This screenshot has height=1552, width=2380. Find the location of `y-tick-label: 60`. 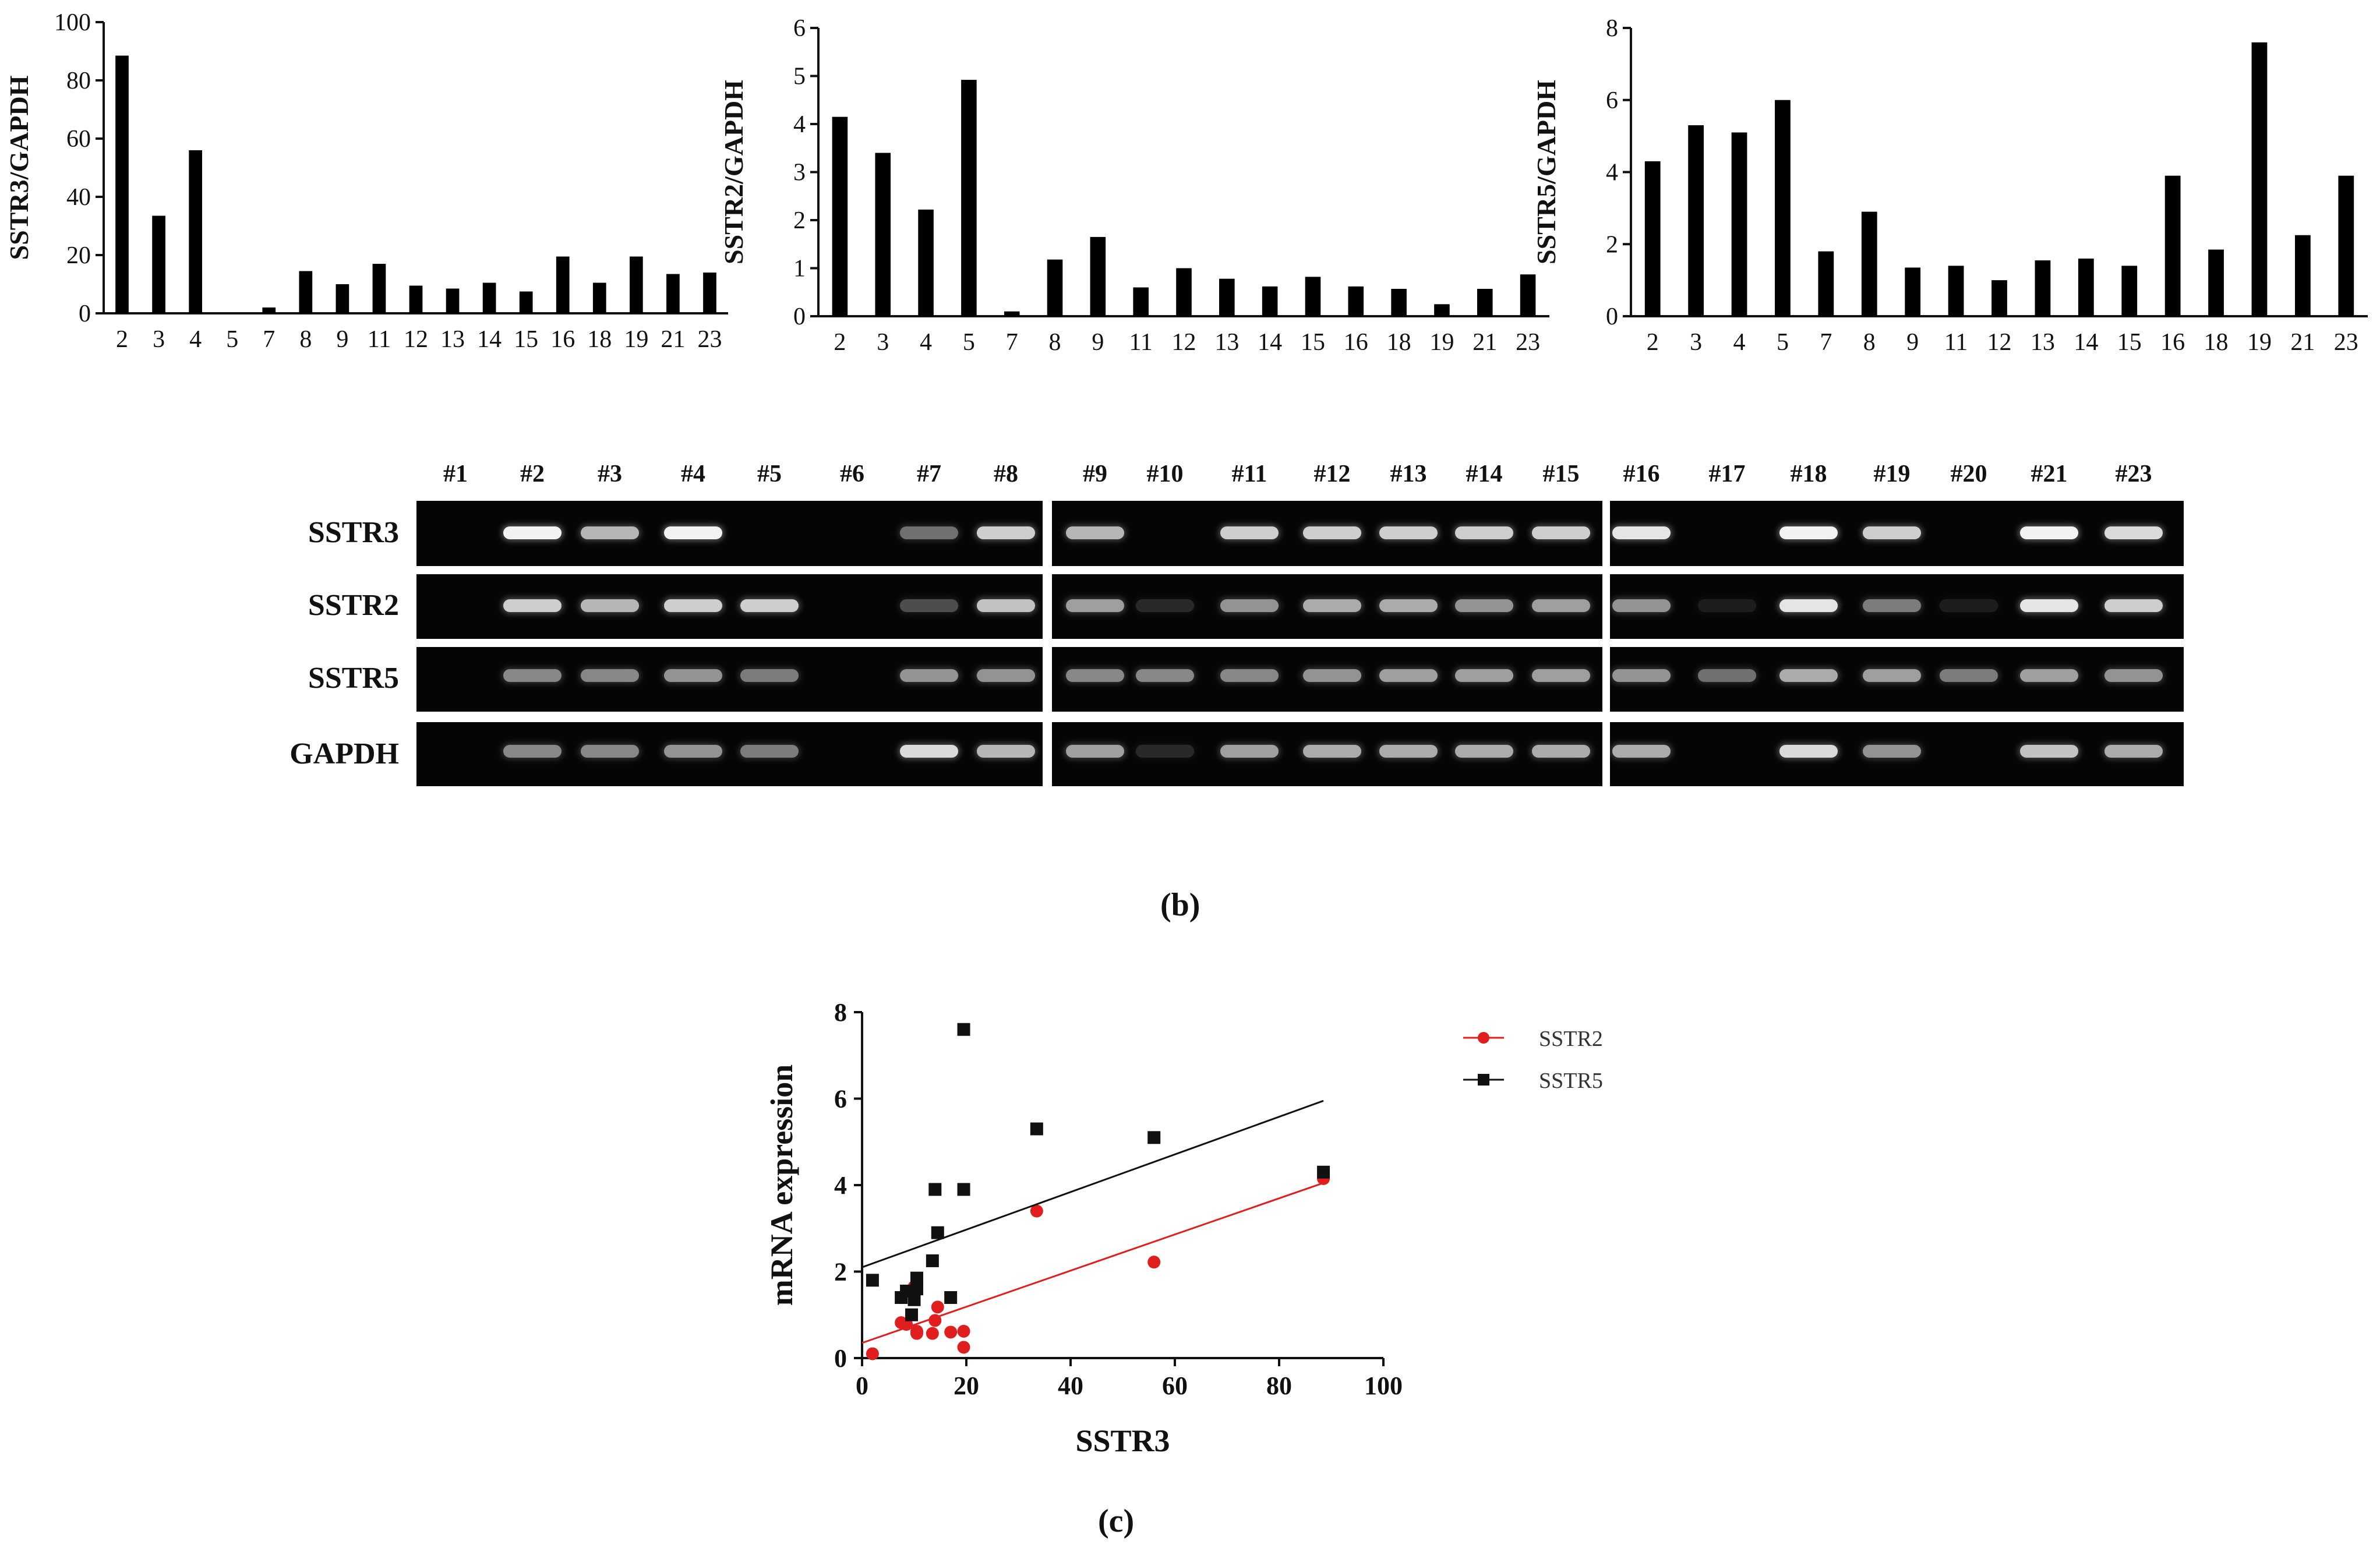

y-tick-label: 60 is located at coordinates (78, 139).